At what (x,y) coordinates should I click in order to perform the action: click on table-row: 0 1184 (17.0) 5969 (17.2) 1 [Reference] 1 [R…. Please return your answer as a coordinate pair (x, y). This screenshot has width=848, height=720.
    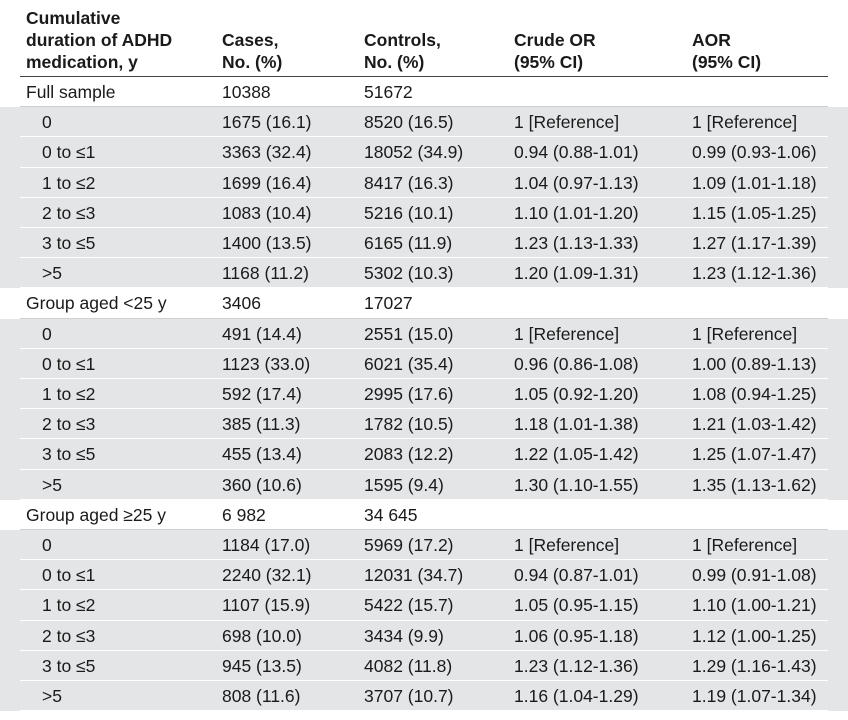
    Looking at the image, I should click on (424, 545).